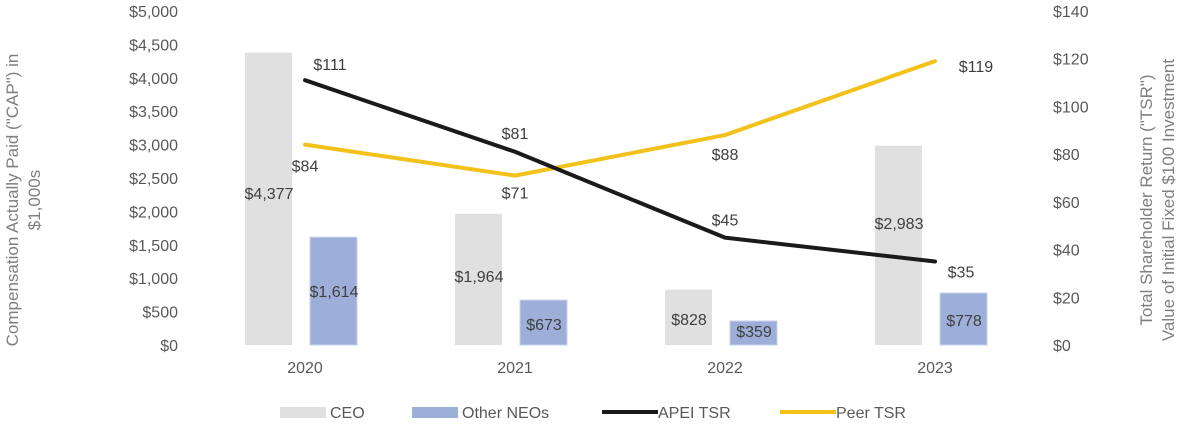 The height and width of the screenshot is (428, 1178). Describe the element at coordinates (871, 413) in the screenshot. I see `legend-label-peer-tsr: Peer TSR` at that location.